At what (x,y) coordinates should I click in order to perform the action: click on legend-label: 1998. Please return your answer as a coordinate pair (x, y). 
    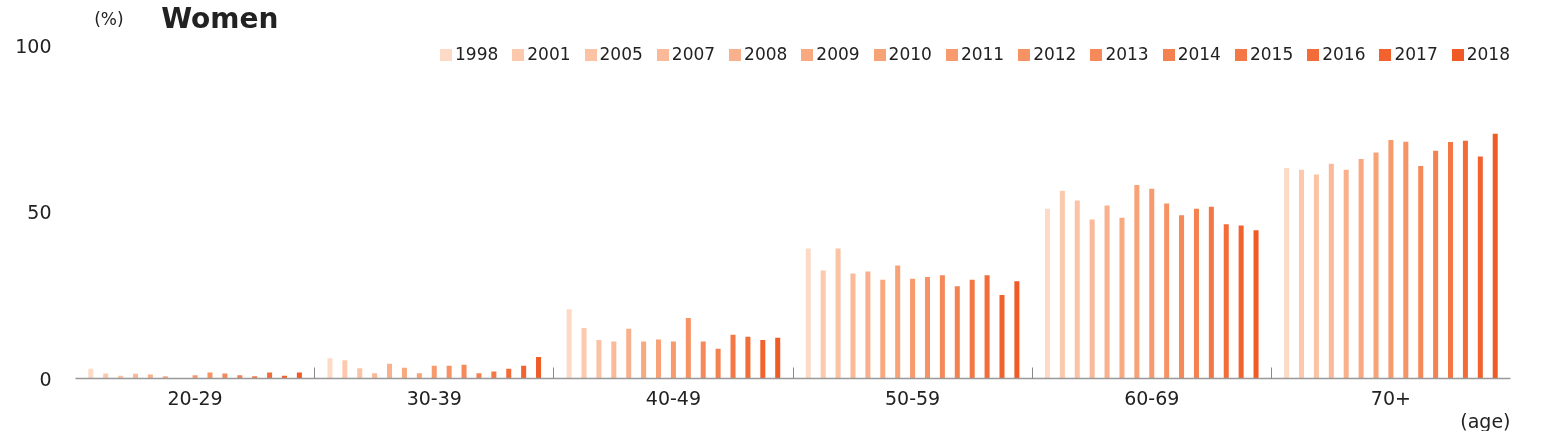
    Looking at the image, I should click on (477, 54).